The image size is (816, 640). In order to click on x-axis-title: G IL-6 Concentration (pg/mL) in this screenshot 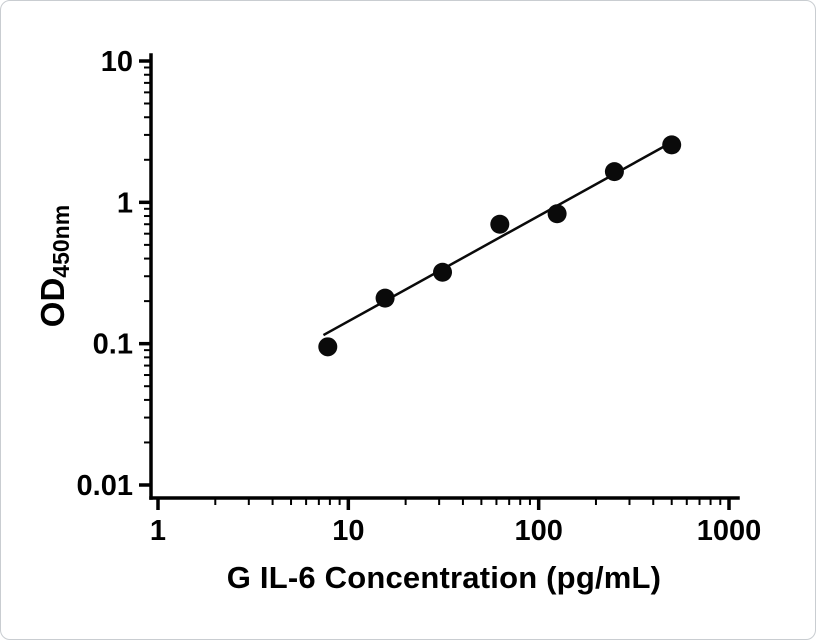, I will do `click(444, 577)`.